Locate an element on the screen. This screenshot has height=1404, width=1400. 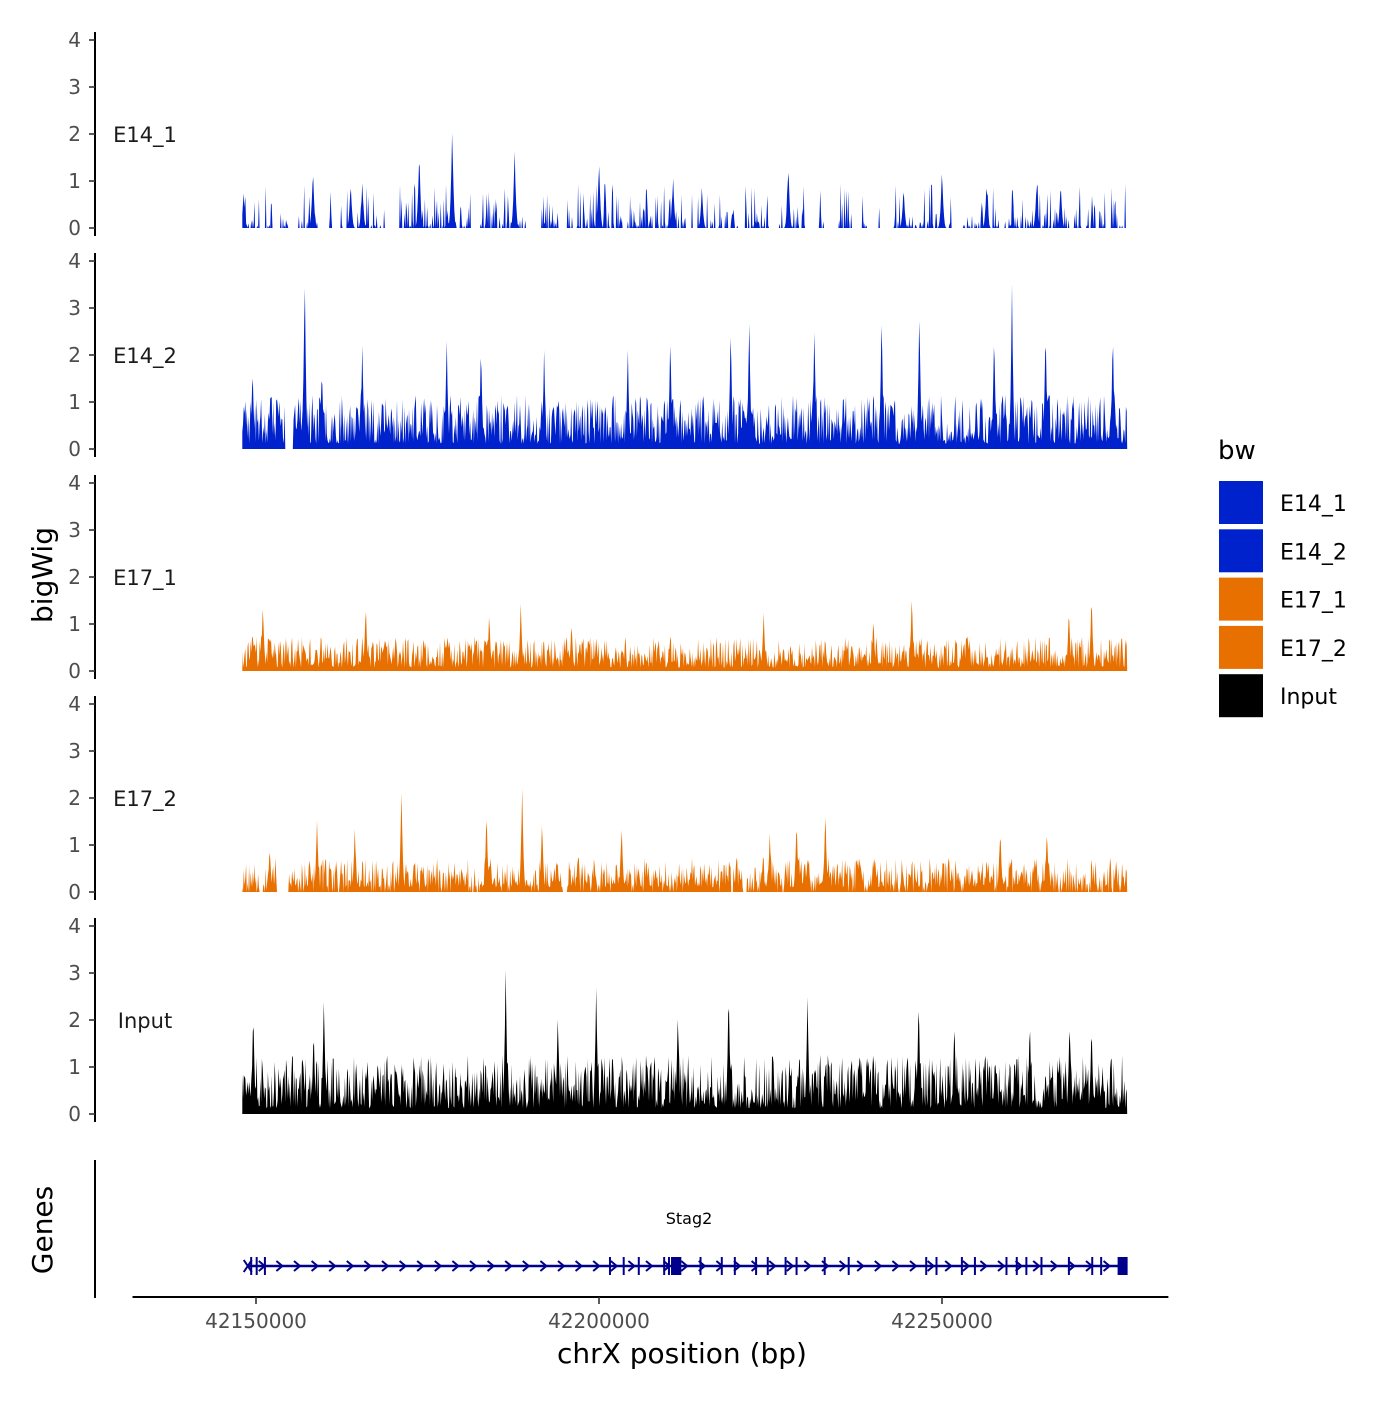
legend-label: E14_1 is located at coordinates (1313, 504).